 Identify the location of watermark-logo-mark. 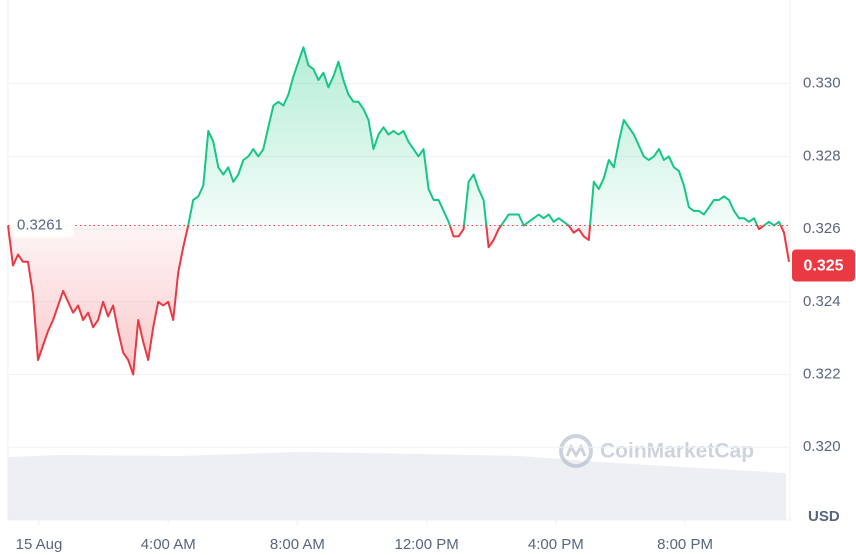
(576, 450).